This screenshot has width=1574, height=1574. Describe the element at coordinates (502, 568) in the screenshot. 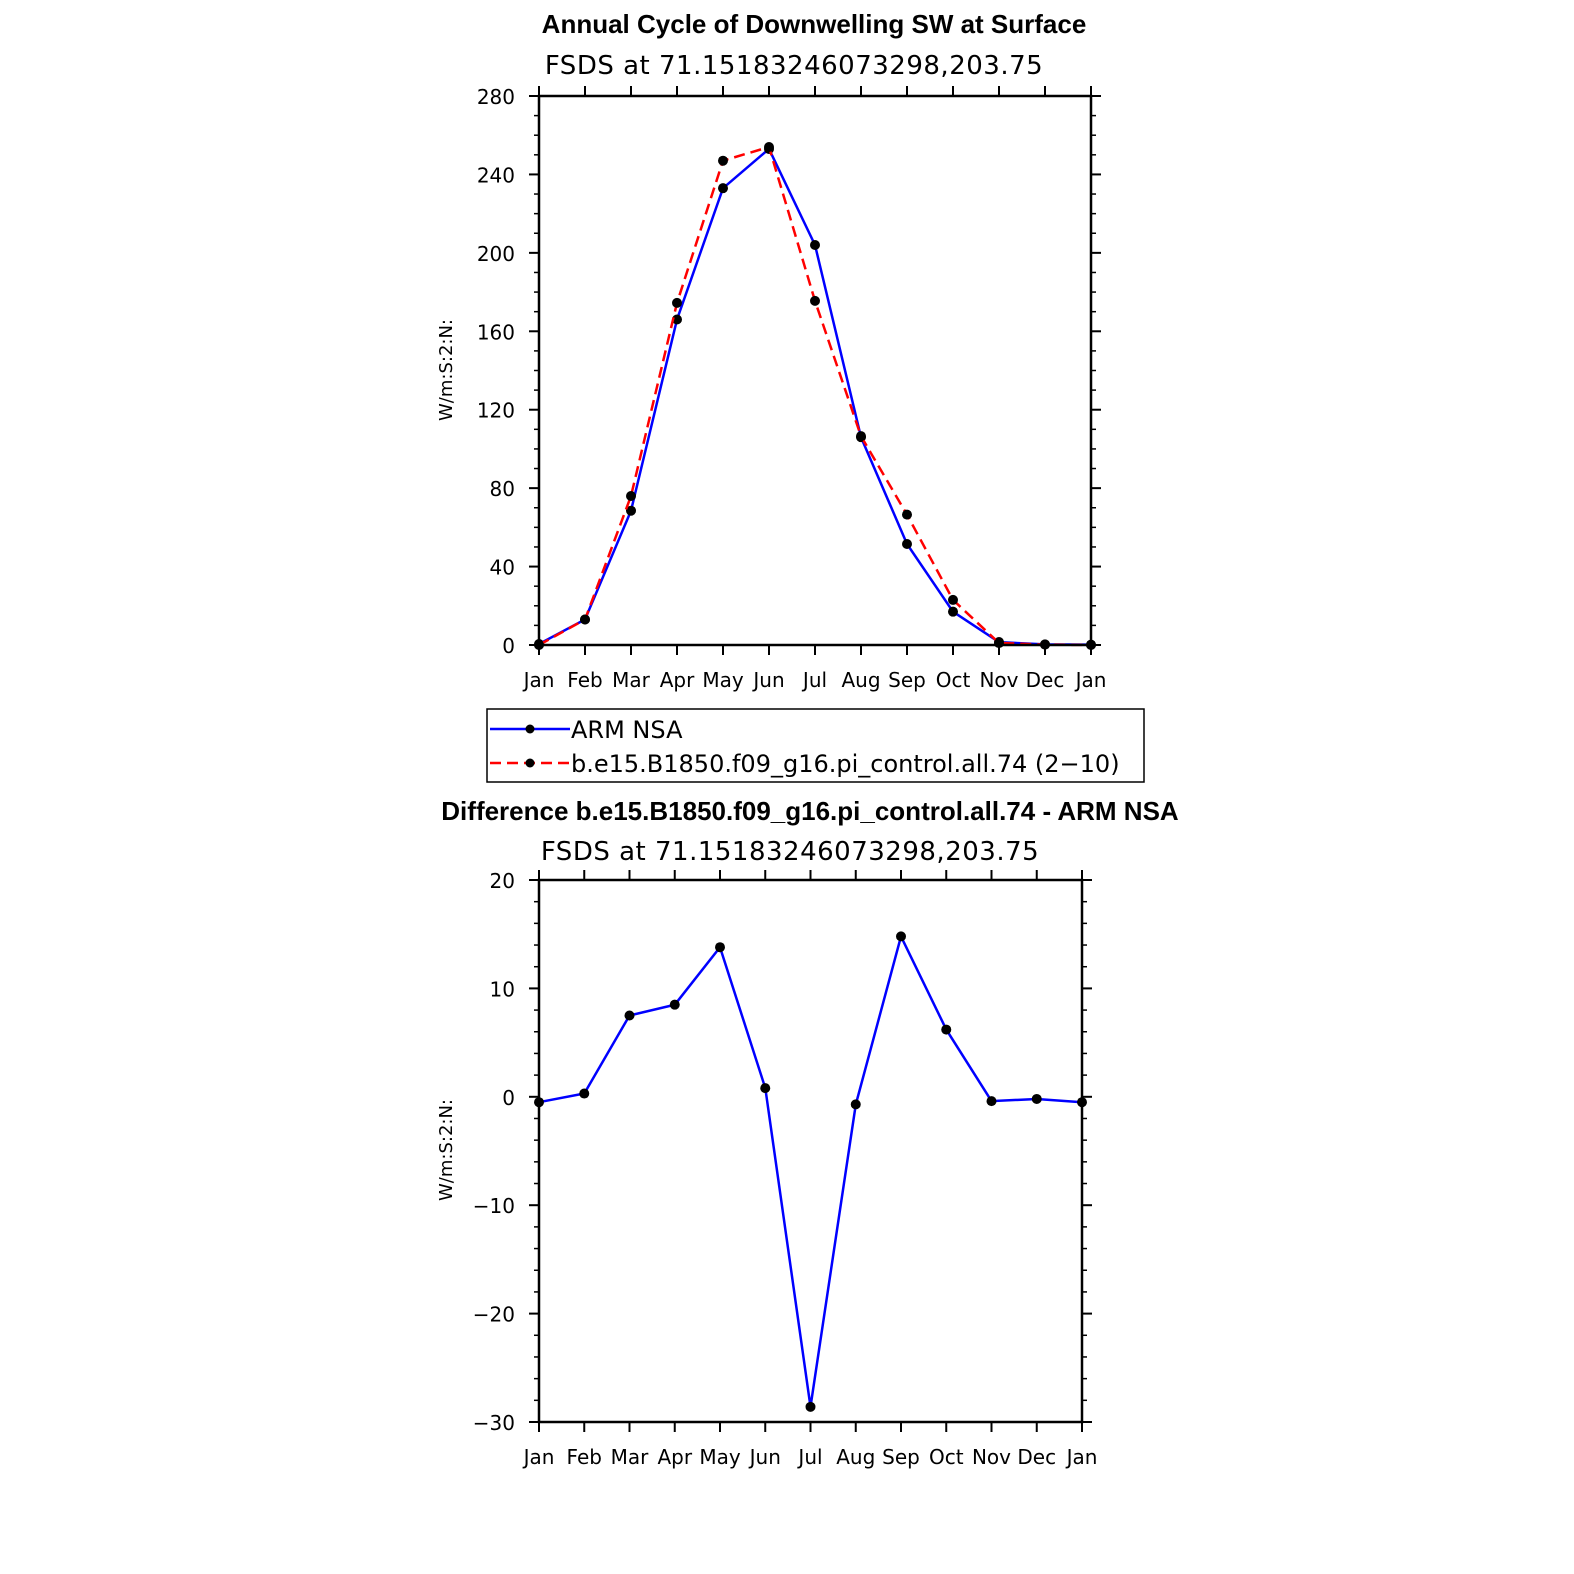

I see `y-tick-label: 40` at that location.